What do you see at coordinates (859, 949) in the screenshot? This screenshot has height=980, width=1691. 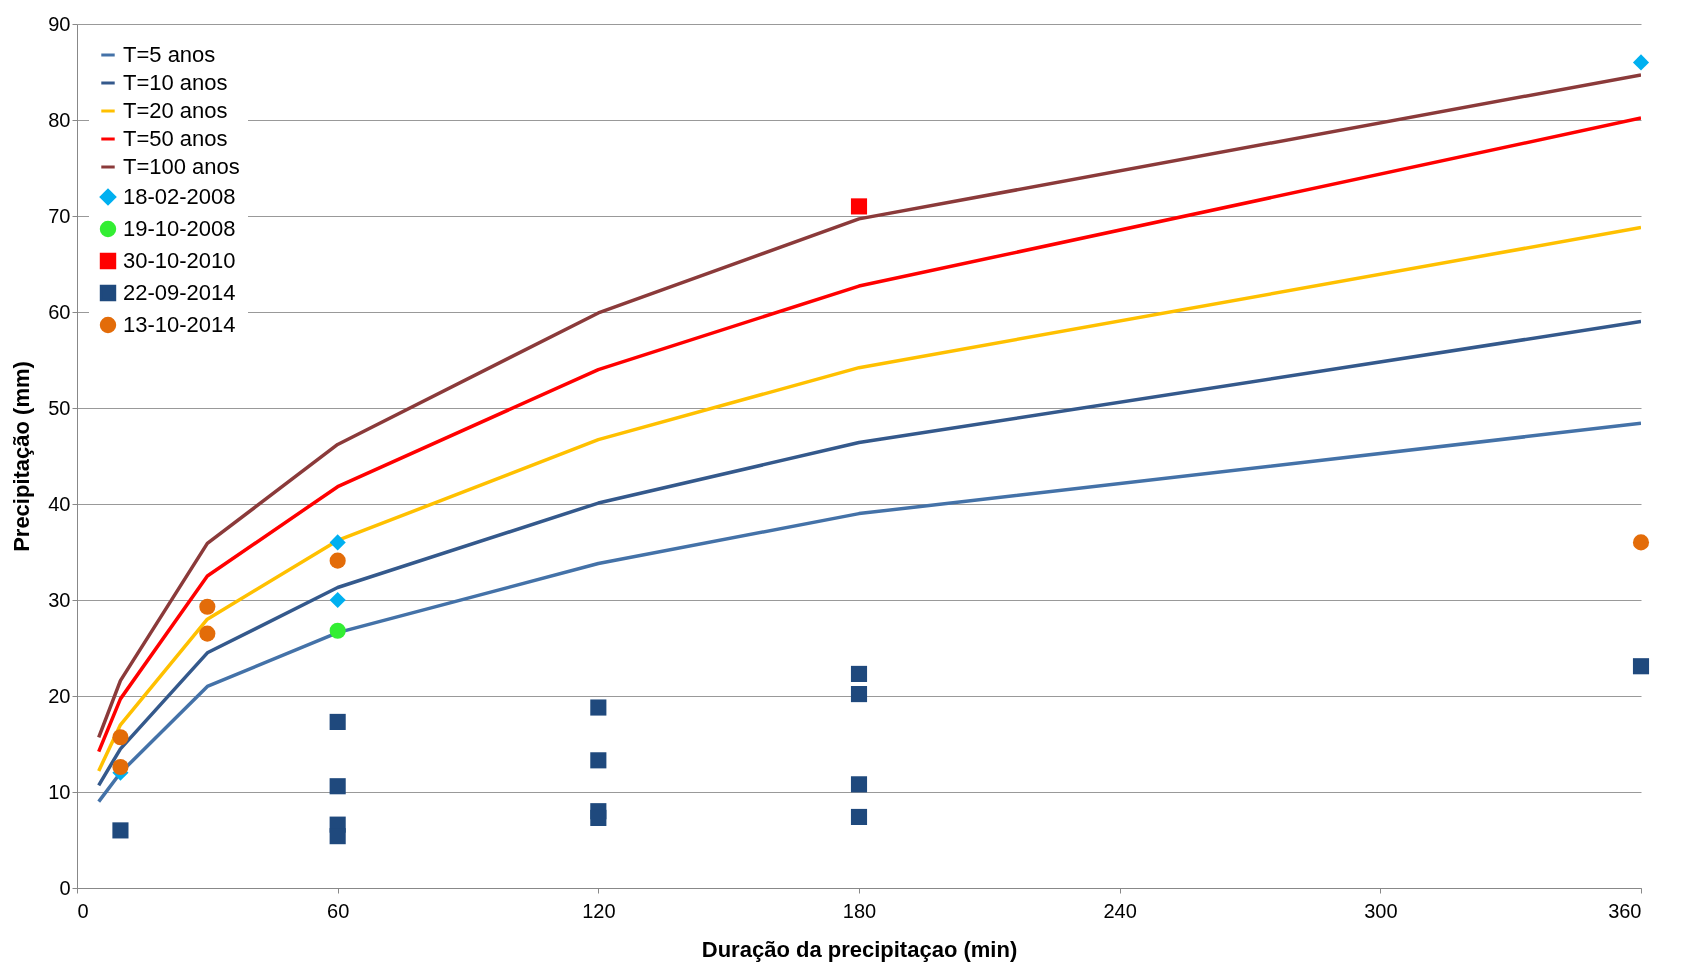 I see `x-axis-title: Duração da precipitaçao (min)` at bounding box center [859, 949].